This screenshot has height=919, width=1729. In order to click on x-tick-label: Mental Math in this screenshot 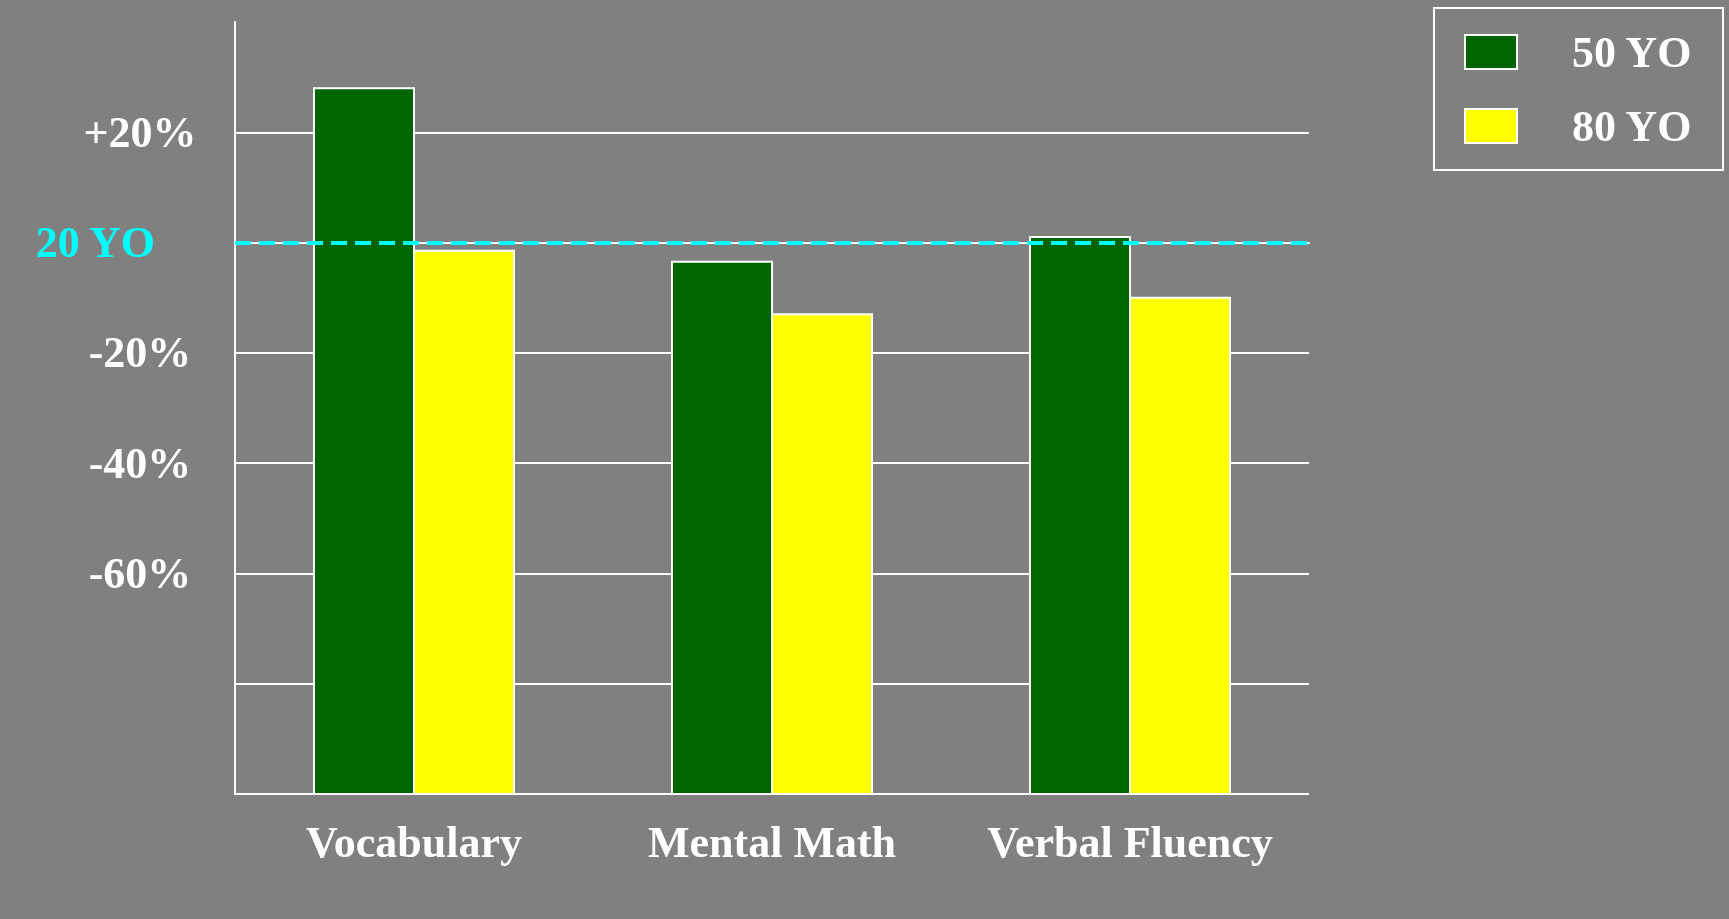, I will do `click(772, 842)`.